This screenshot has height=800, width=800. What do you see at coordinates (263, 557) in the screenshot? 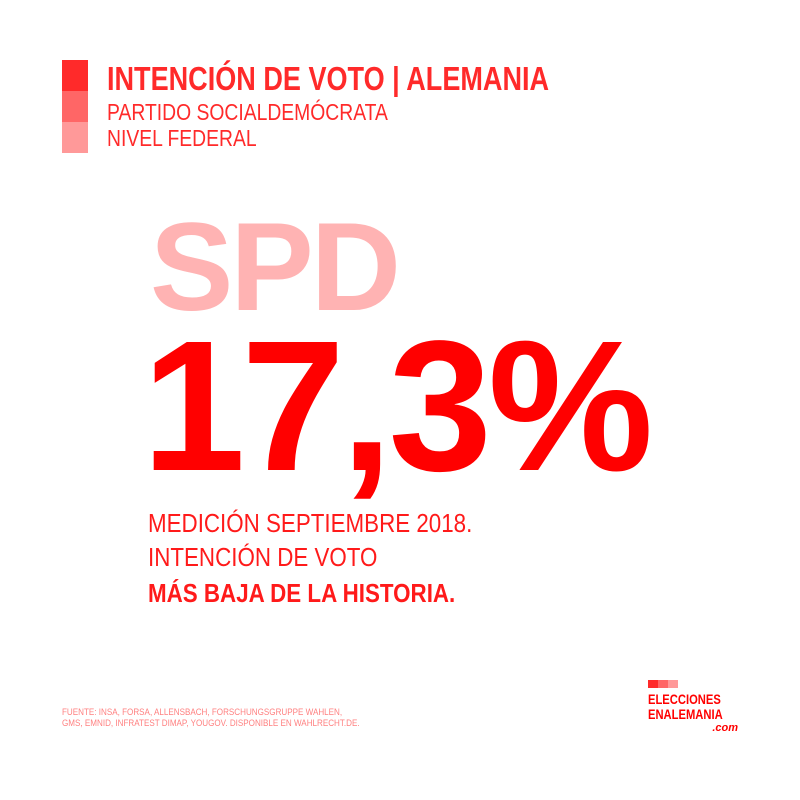
I see `description-line: INTENCIÓN DE VOTO` at bounding box center [263, 557].